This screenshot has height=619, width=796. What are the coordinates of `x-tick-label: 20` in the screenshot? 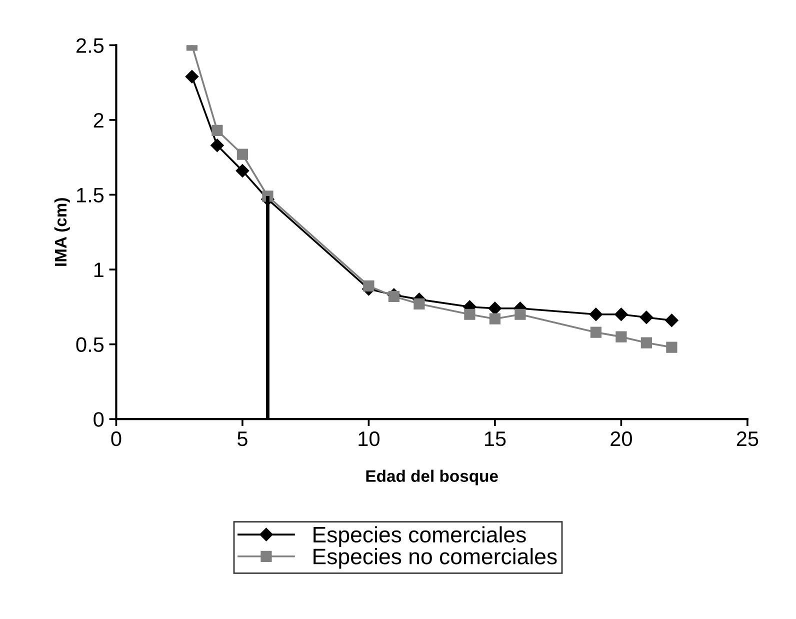 It's located at (621, 438).